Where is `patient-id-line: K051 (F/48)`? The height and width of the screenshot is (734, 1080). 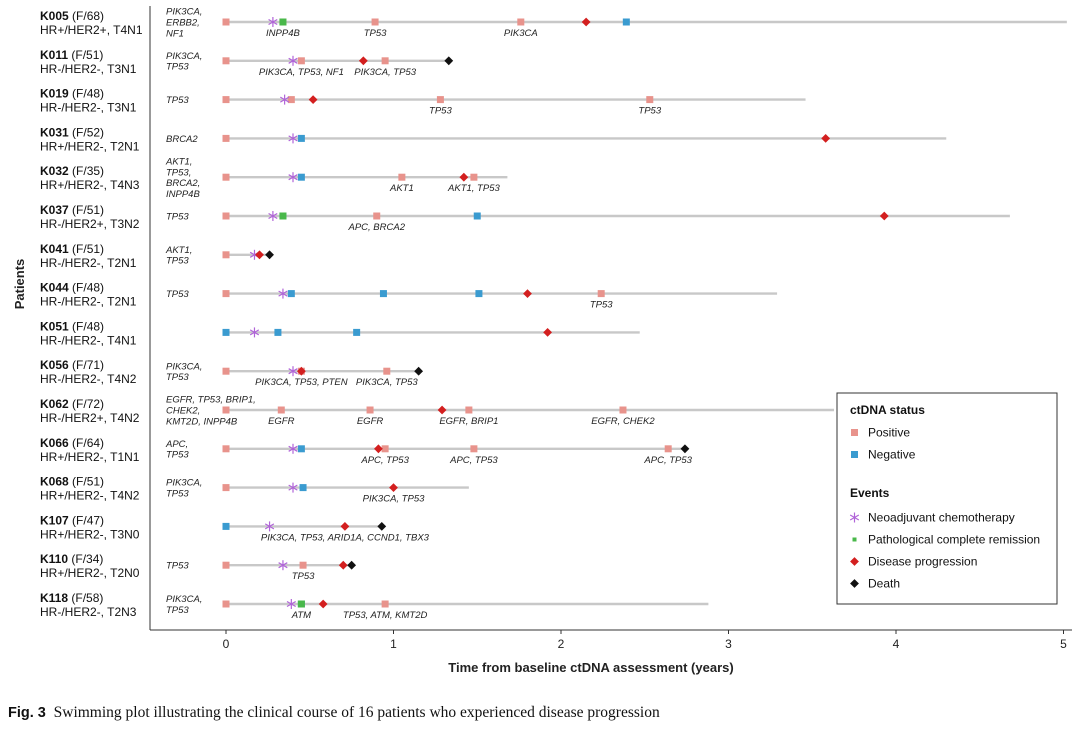
patient-id-line: K051 (F/48) is located at coordinates (72, 326).